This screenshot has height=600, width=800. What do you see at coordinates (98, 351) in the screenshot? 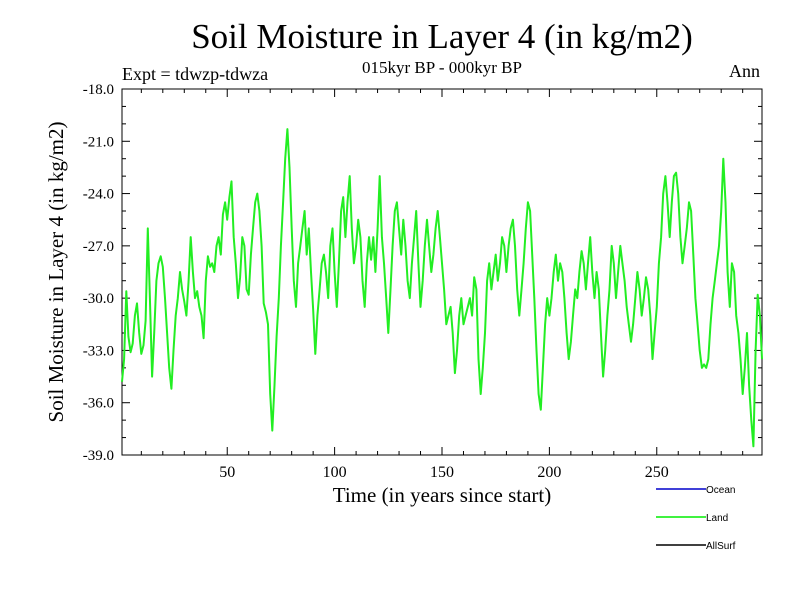
I see `y-tick-label: -33.0` at bounding box center [98, 351].